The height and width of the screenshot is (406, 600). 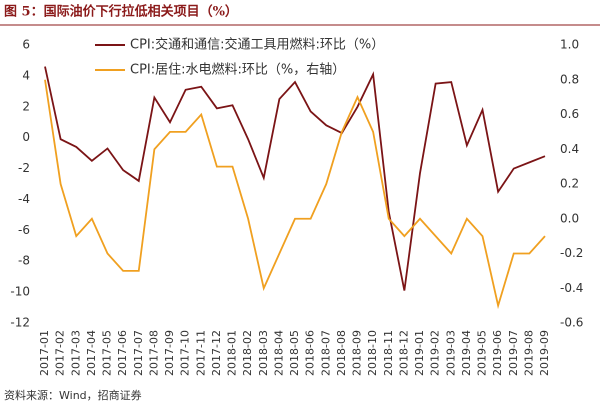 I want to click on x-tick-label: 2017-12, so click(x=216, y=353).